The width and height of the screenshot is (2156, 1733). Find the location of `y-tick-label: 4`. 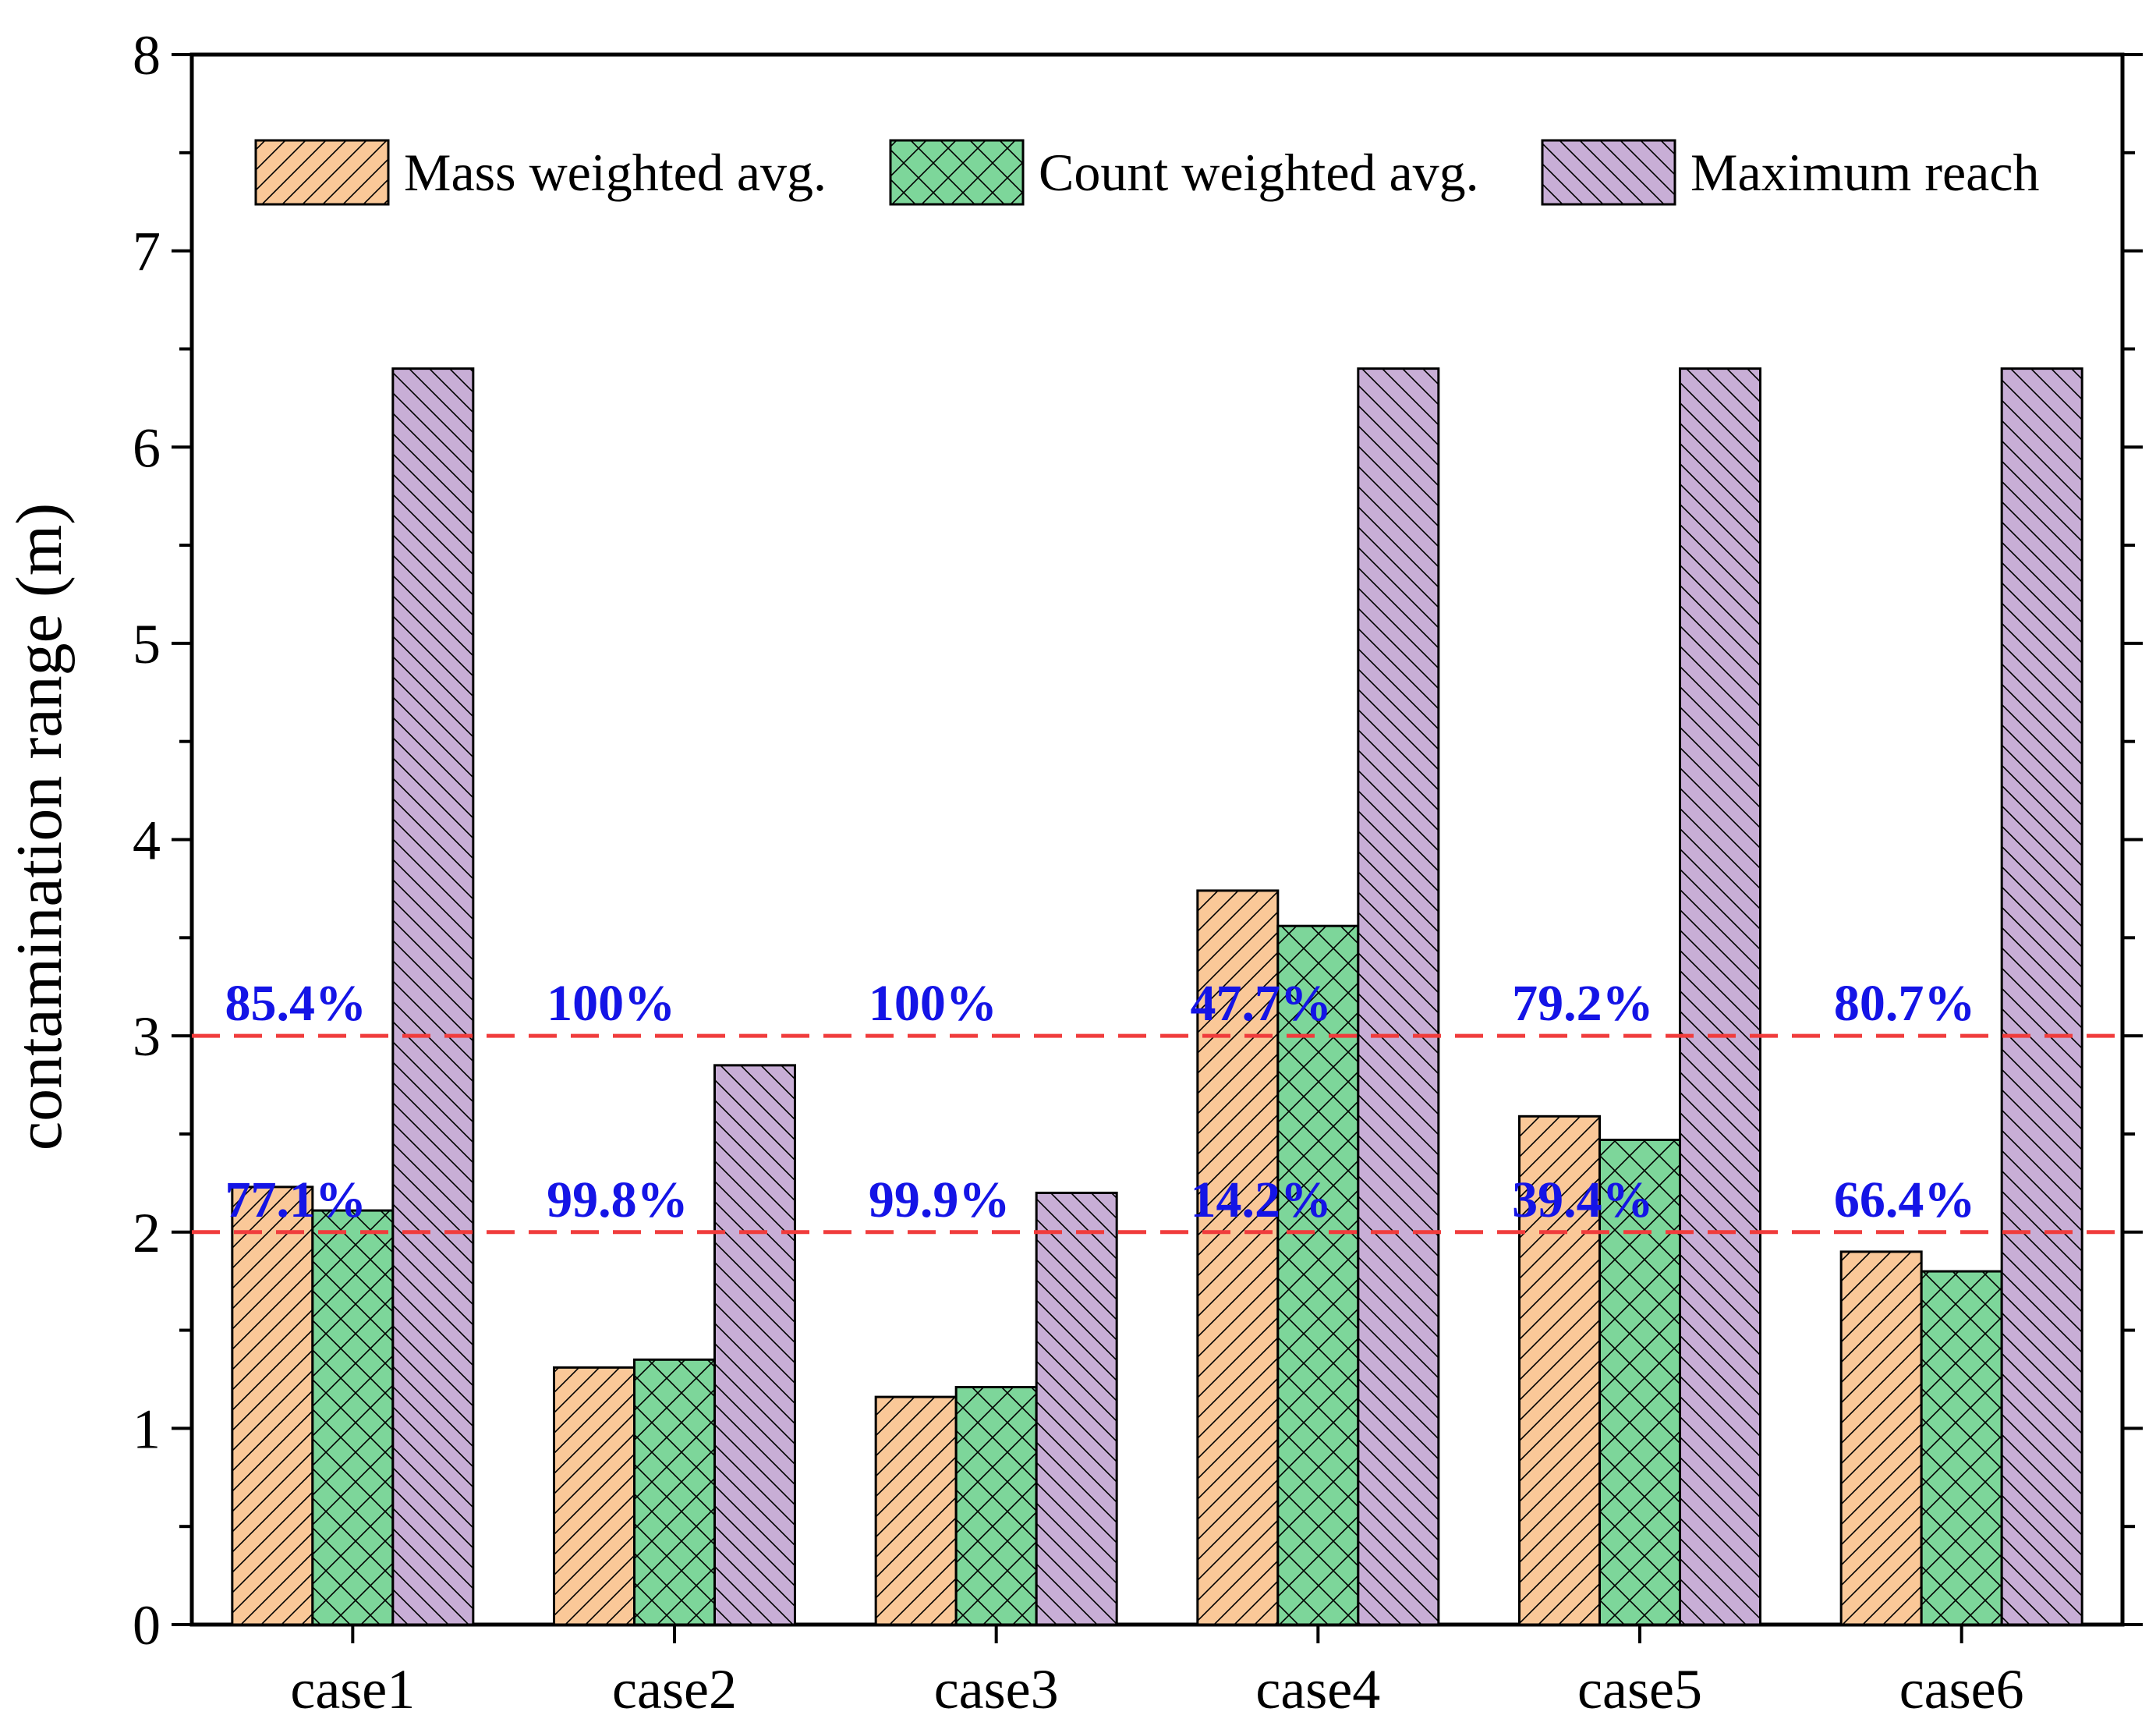

y-tick-label: 4 is located at coordinates (147, 841).